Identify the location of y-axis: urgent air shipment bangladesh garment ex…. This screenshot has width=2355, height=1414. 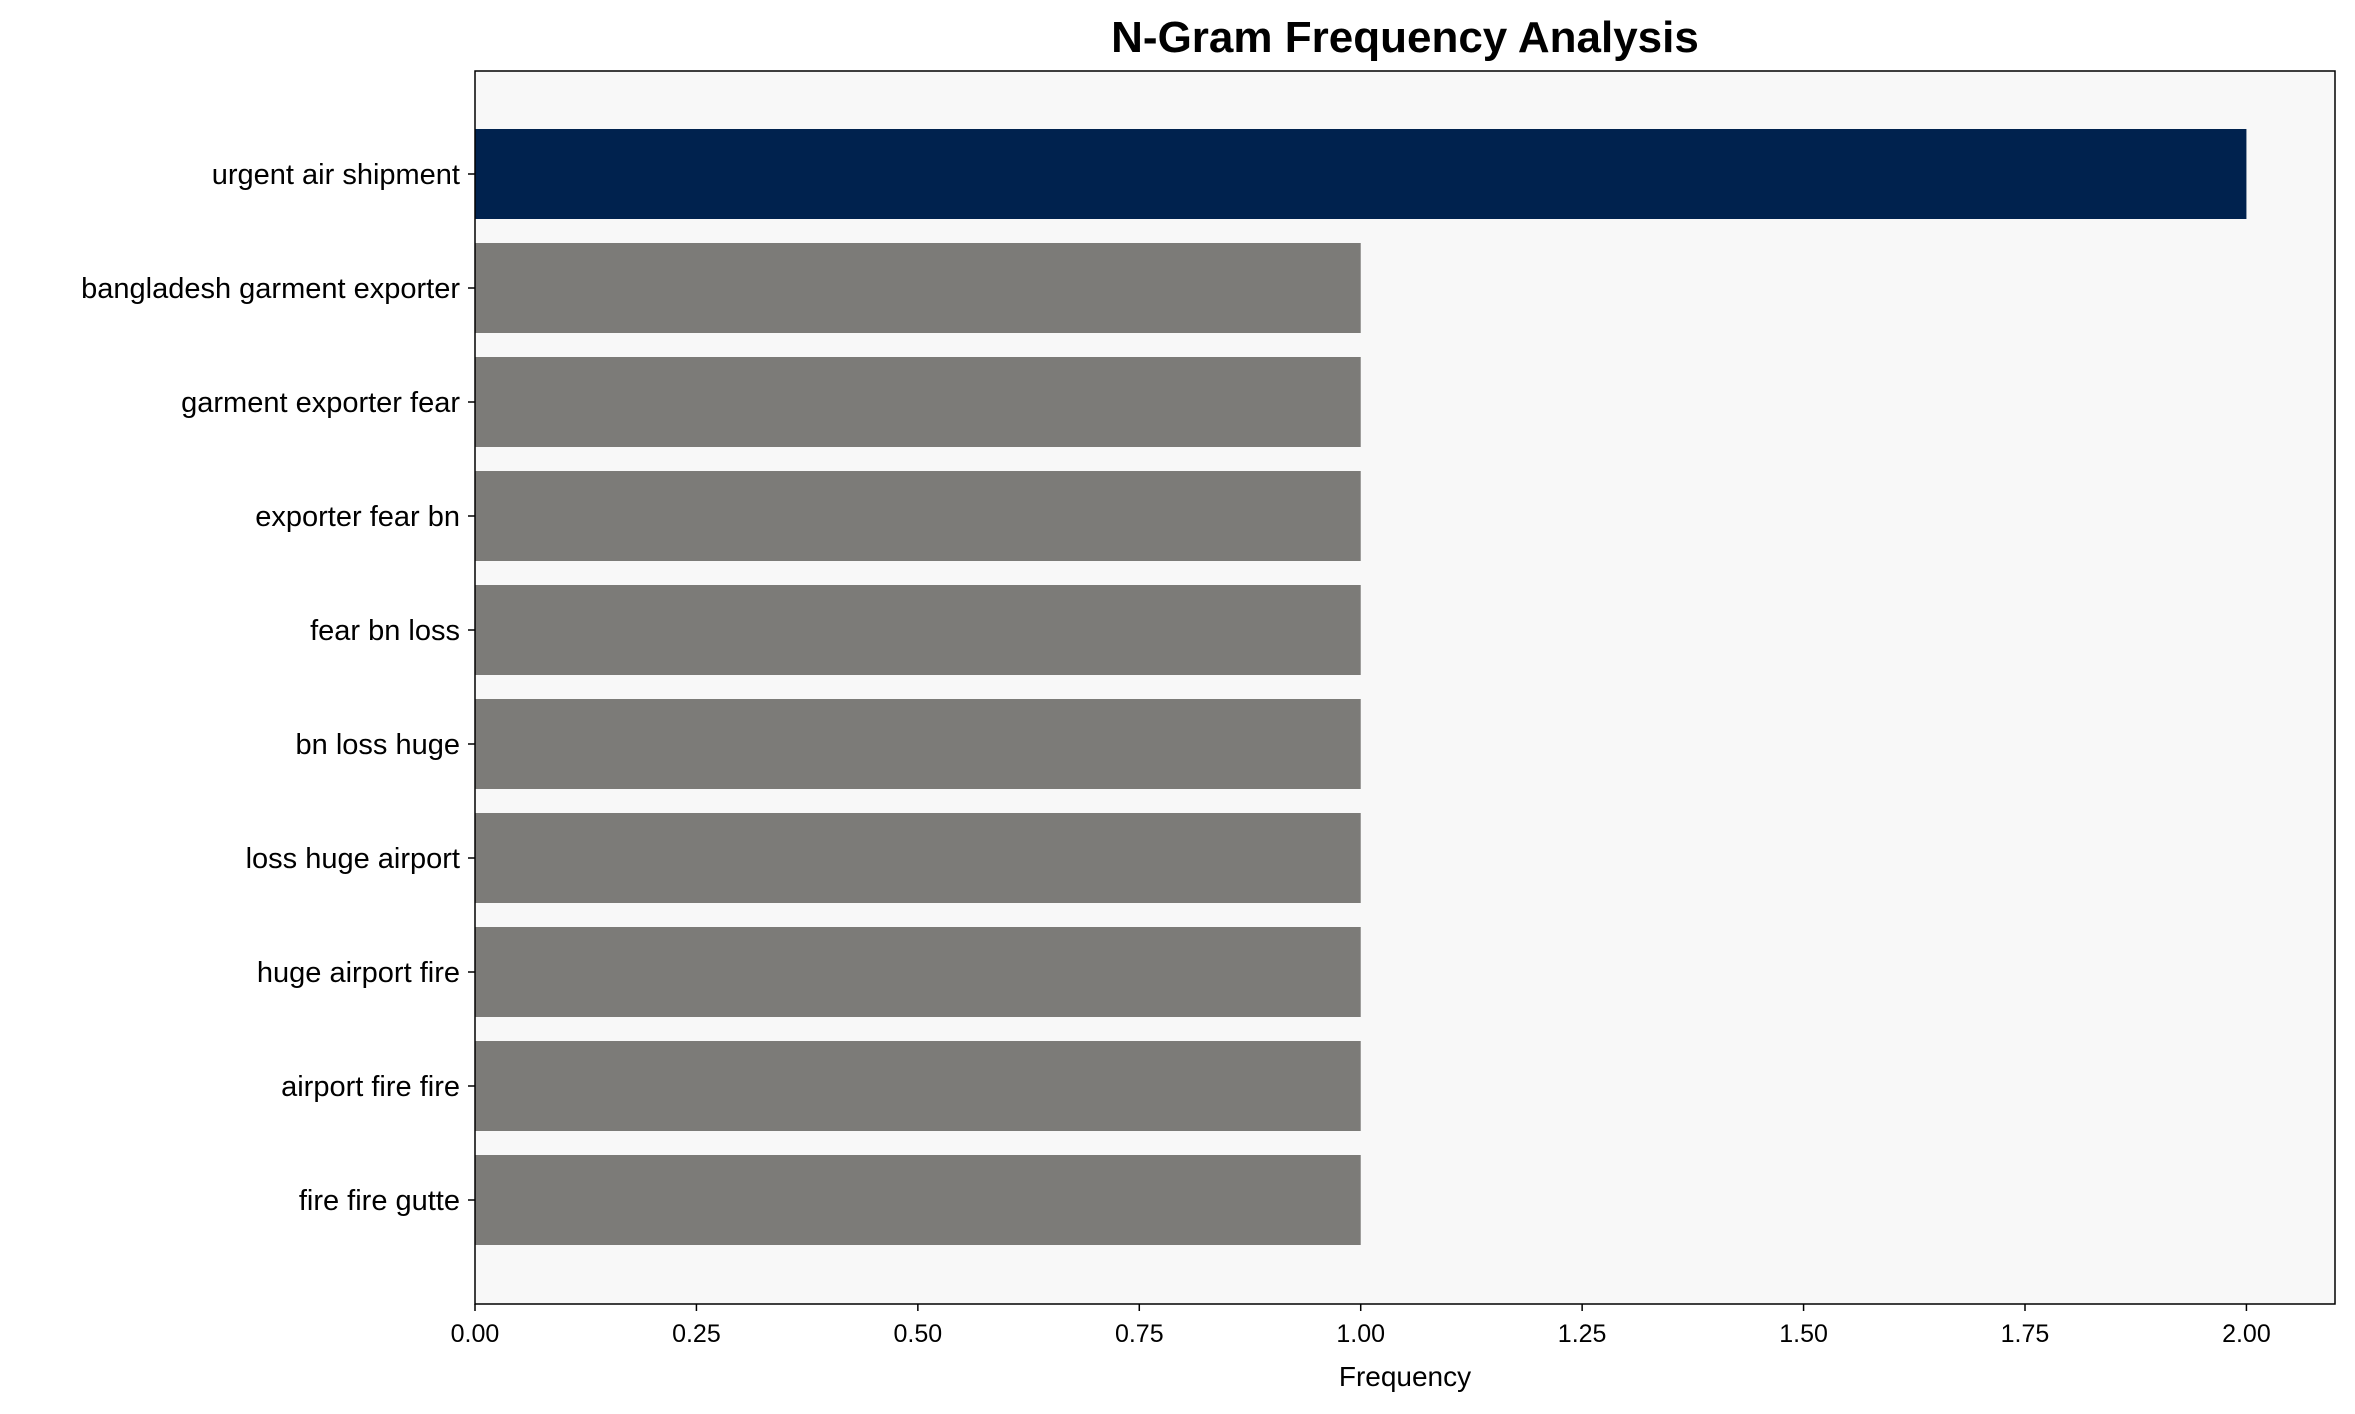
(278, 688).